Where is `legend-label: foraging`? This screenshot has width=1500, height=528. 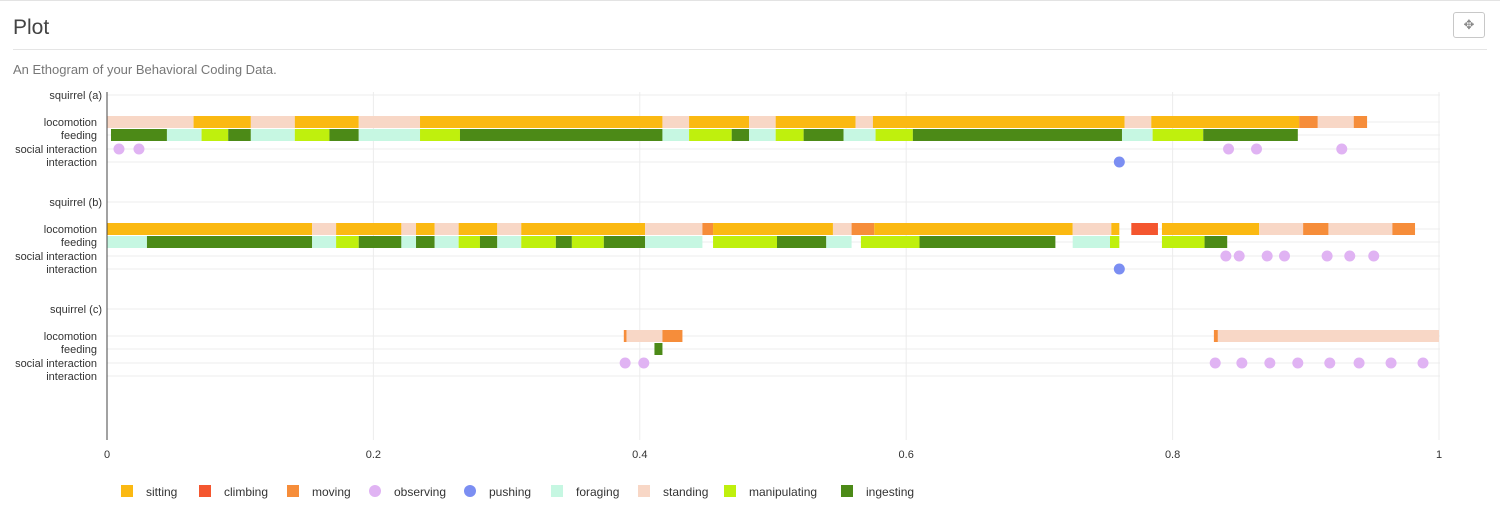 legend-label: foraging is located at coordinates (597, 492).